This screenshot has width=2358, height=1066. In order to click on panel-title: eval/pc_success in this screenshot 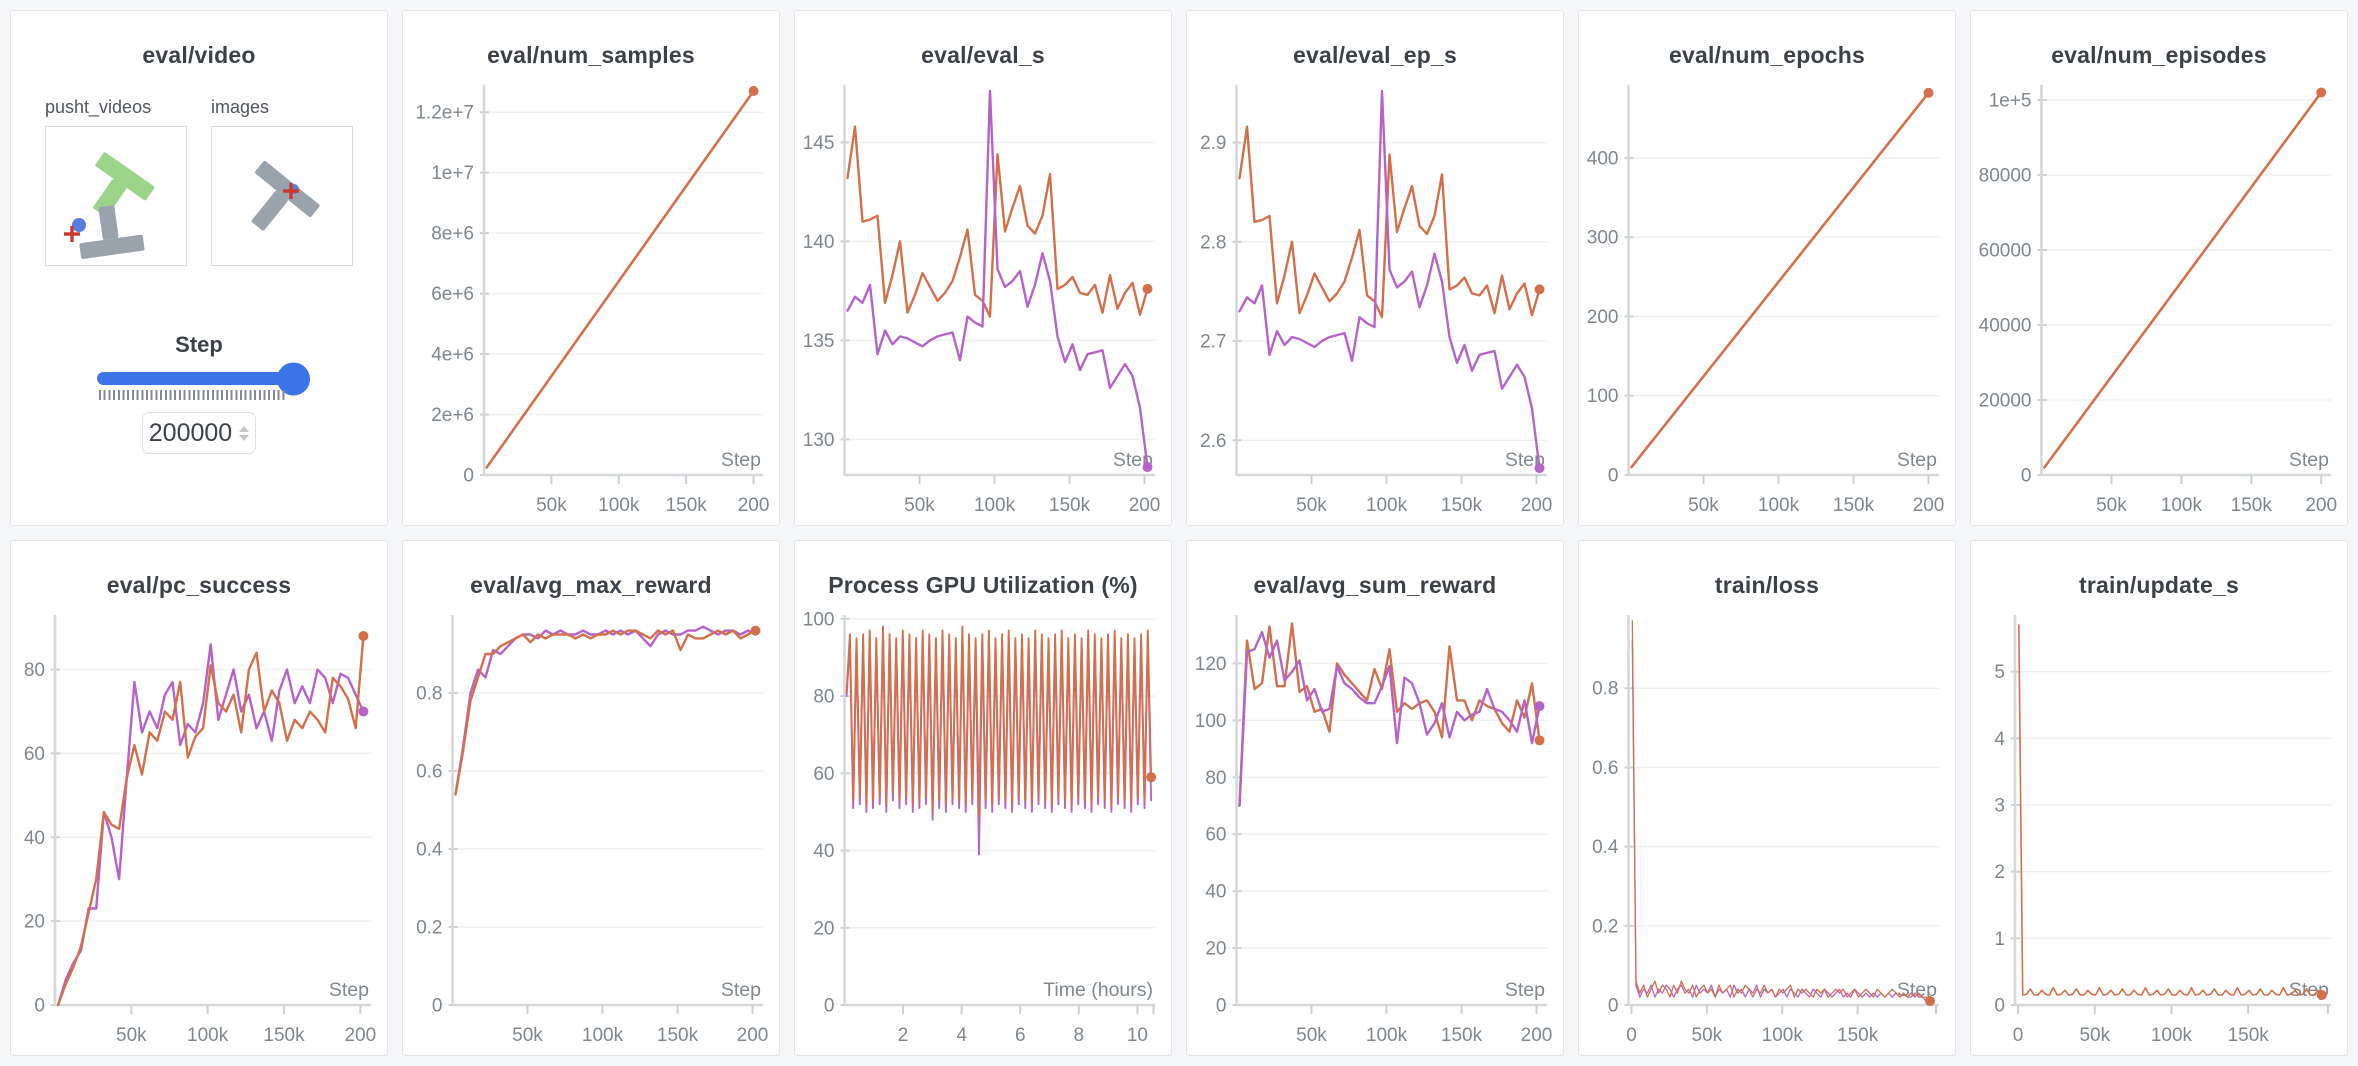, I will do `click(199, 585)`.